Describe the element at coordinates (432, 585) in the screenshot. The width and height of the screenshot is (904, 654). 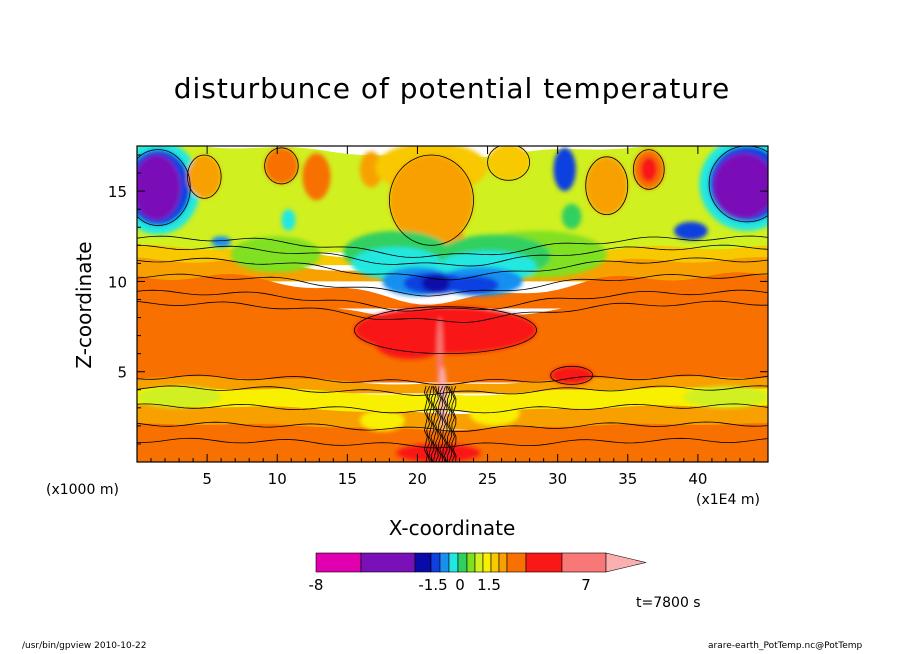
I see `colorbar-label: -1.5` at that location.